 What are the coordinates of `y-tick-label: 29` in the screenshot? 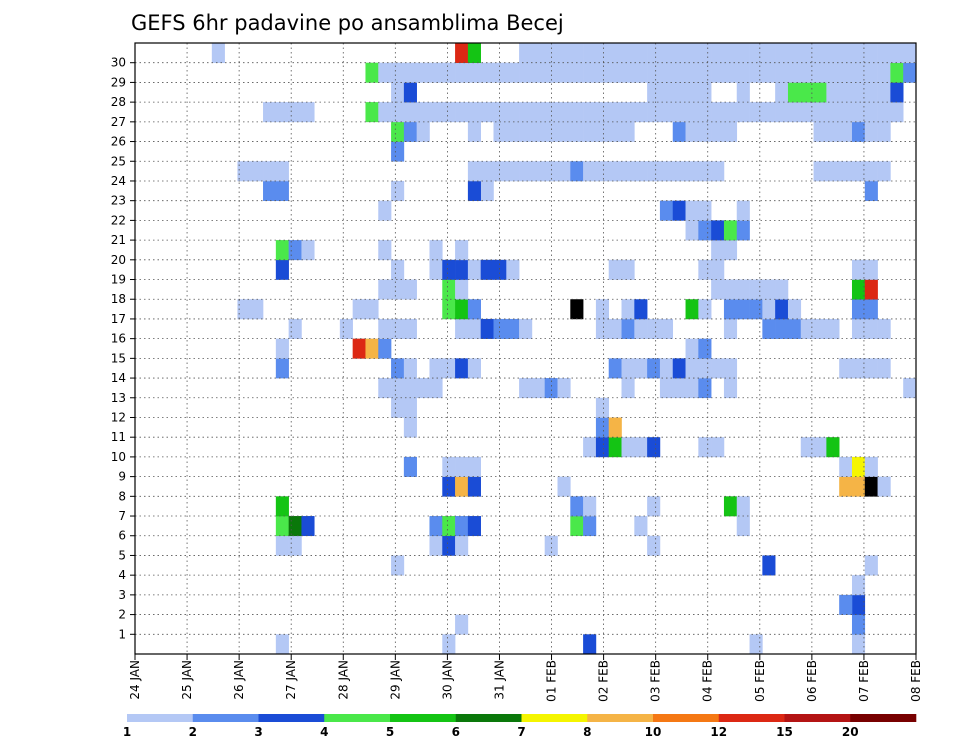 It's located at (118, 82).